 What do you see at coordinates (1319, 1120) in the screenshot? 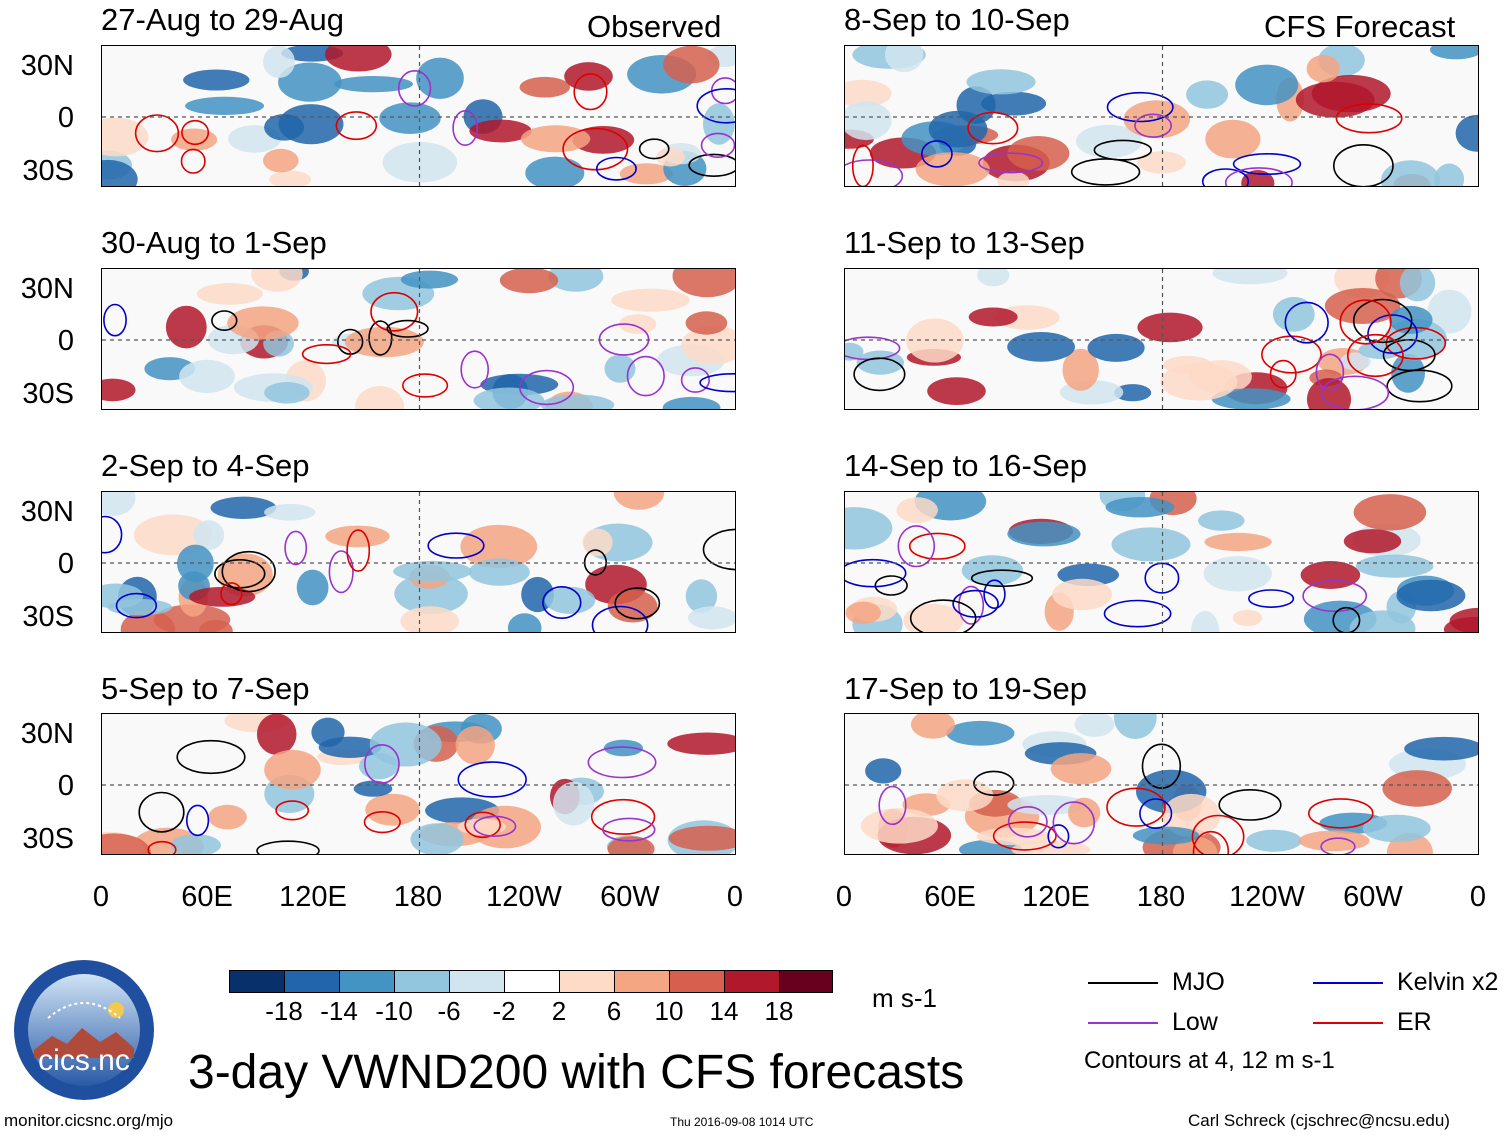
I see `footer-credit: Carl Schreck (cjschrec@ncsu.edu)` at bounding box center [1319, 1120].